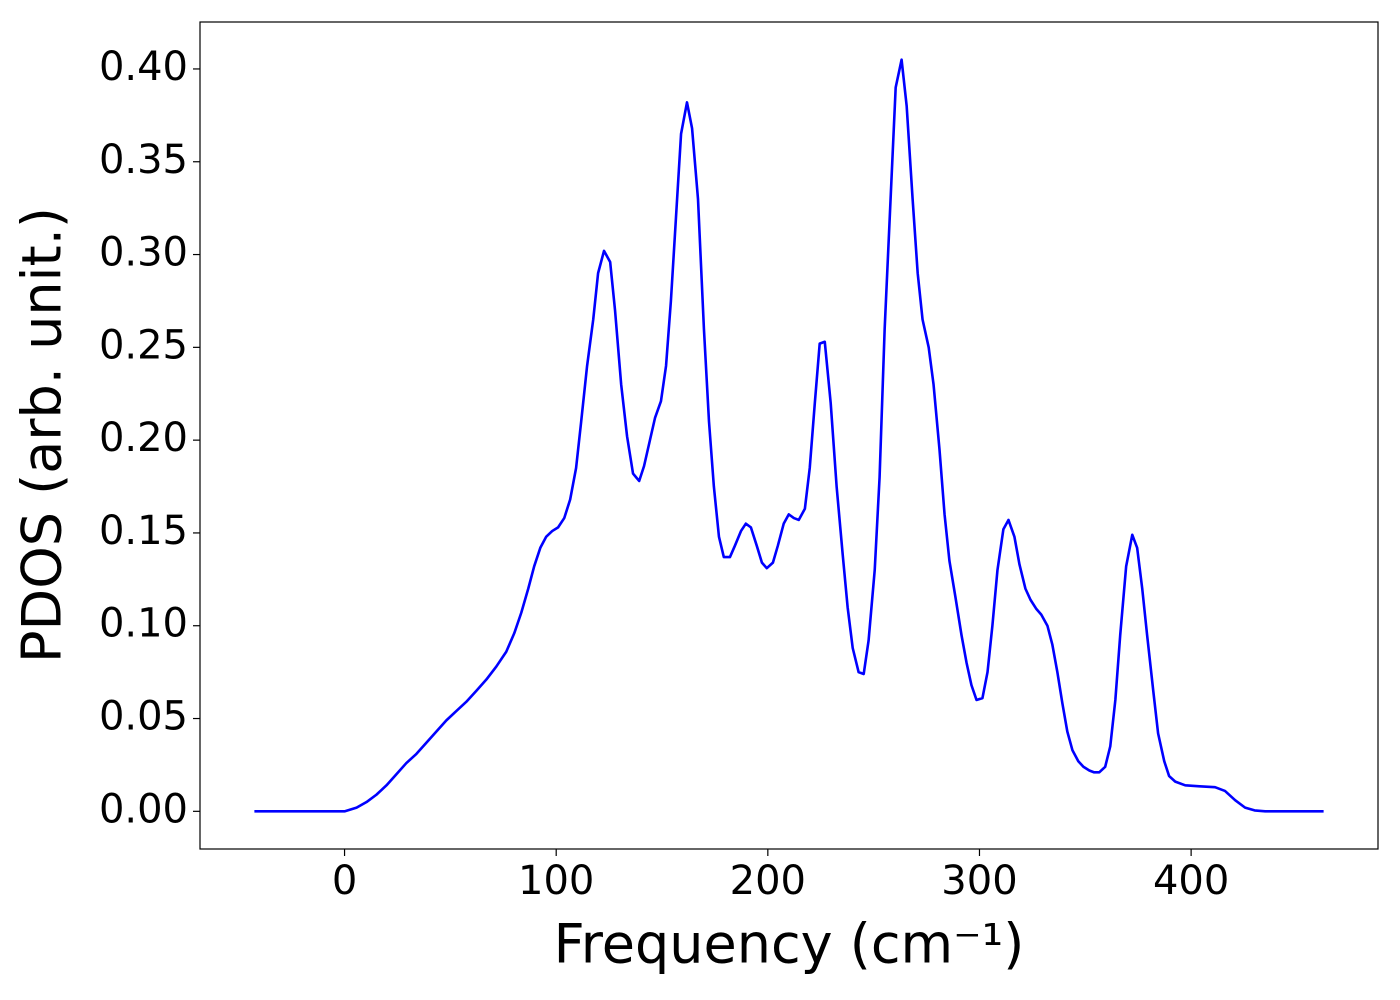  What do you see at coordinates (143, 253) in the screenshot?
I see `y-tick-label: 0.30` at bounding box center [143, 253].